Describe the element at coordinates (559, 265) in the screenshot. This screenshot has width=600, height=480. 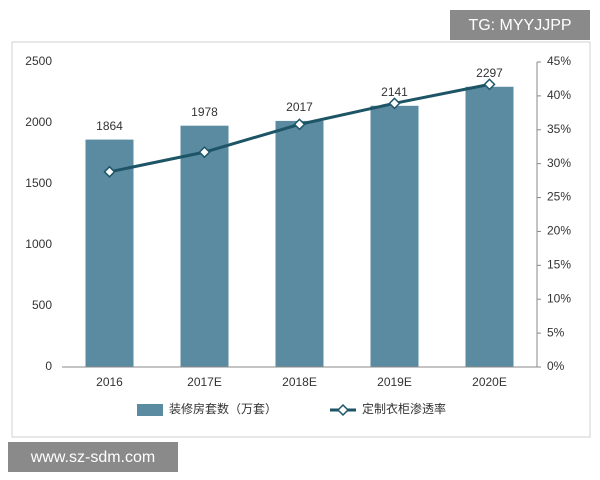
I see `y2-tick-label: 15%` at that location.